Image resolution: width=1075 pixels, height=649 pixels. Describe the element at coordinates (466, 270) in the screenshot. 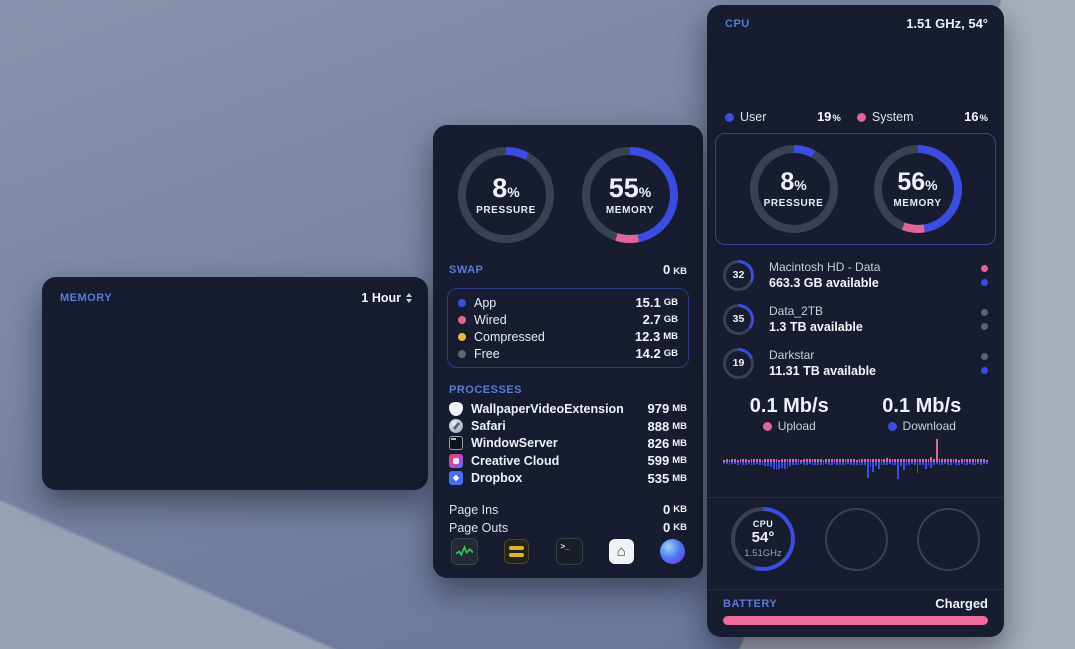

I see `swap-label: SWAP` at that location.